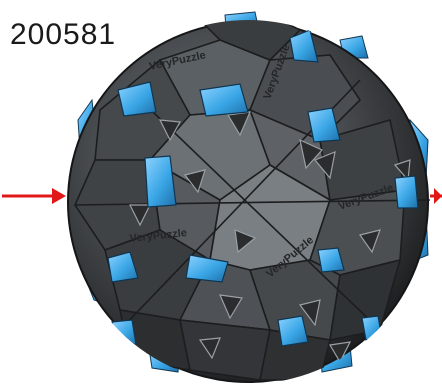 This screenshot has height=384, width=442. Describe the element at coordinates (63, 34) in the screenshot. I see `puzzle-id-label: 200581` at that location.